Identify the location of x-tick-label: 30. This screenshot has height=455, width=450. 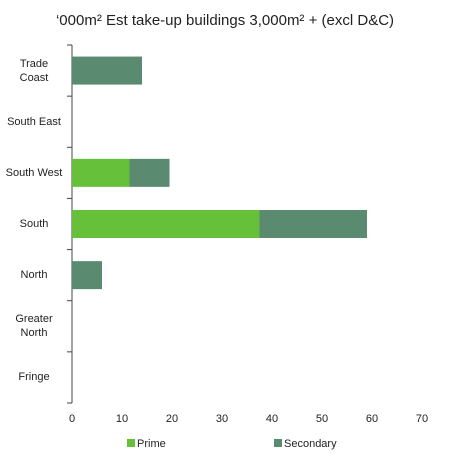
(222, 419).